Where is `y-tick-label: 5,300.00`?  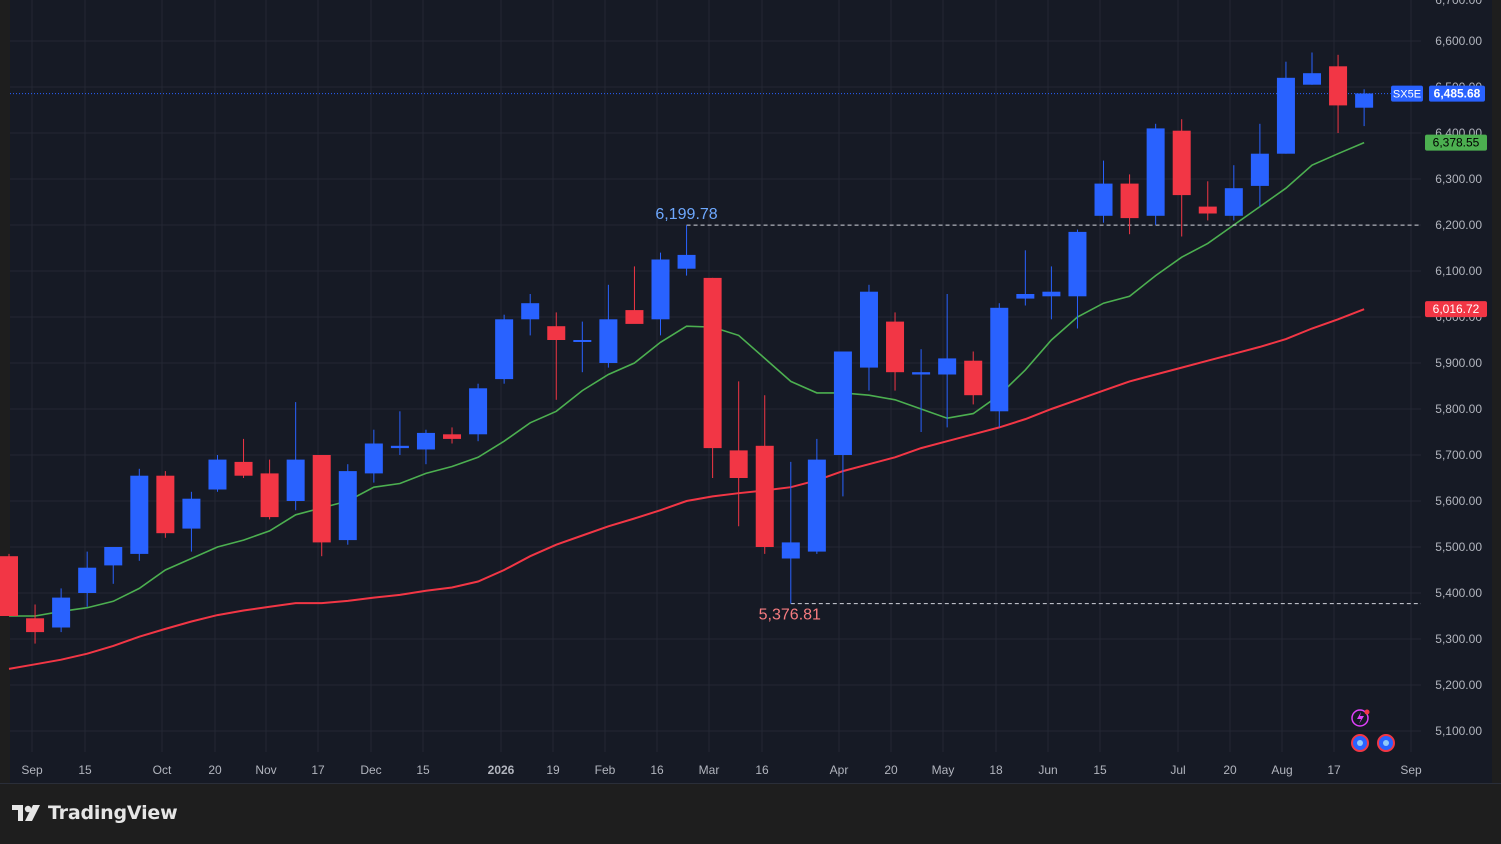
y-tick-label: 5,300.00 is located at coordinates (1458, 639).